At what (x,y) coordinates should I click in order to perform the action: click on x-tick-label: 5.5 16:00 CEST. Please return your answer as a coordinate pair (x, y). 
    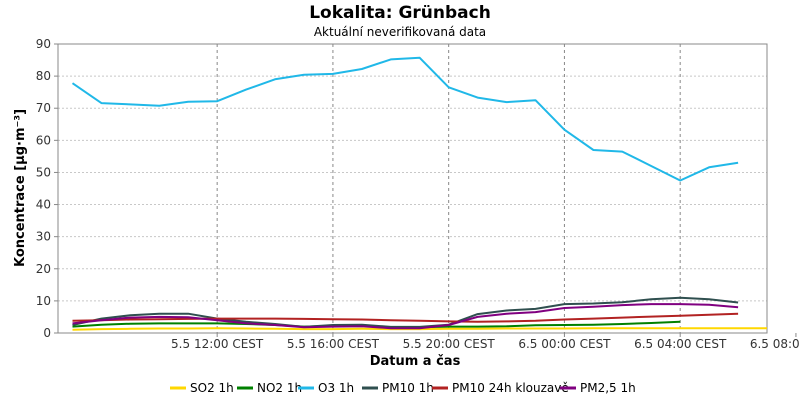
    Looking at the image, I should click on (333, 344).